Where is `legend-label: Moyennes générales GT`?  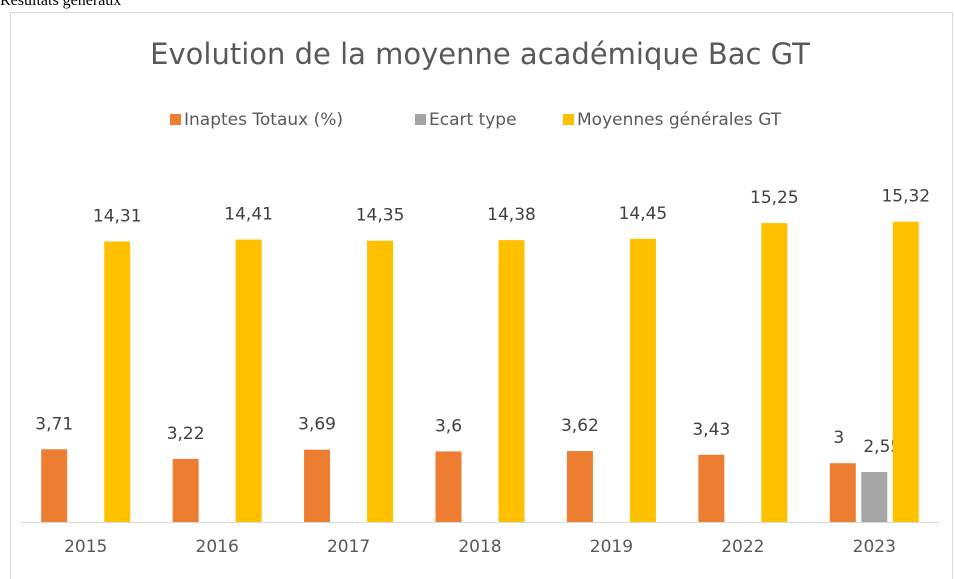 legend-label: Moyennes générales GT is located at coordinates (679, 120).